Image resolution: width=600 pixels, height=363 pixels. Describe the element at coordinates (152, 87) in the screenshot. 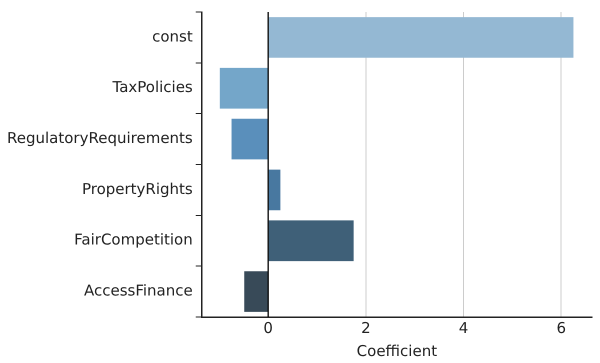

I see `y-tick-label: TaxPolicies` at that location.